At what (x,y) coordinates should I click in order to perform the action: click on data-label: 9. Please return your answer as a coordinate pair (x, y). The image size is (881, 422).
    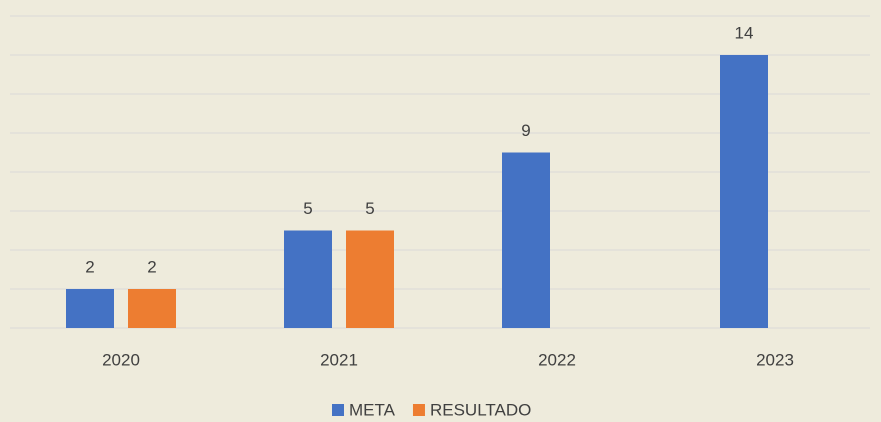
    Looking at the image, I should click on (525, 130).